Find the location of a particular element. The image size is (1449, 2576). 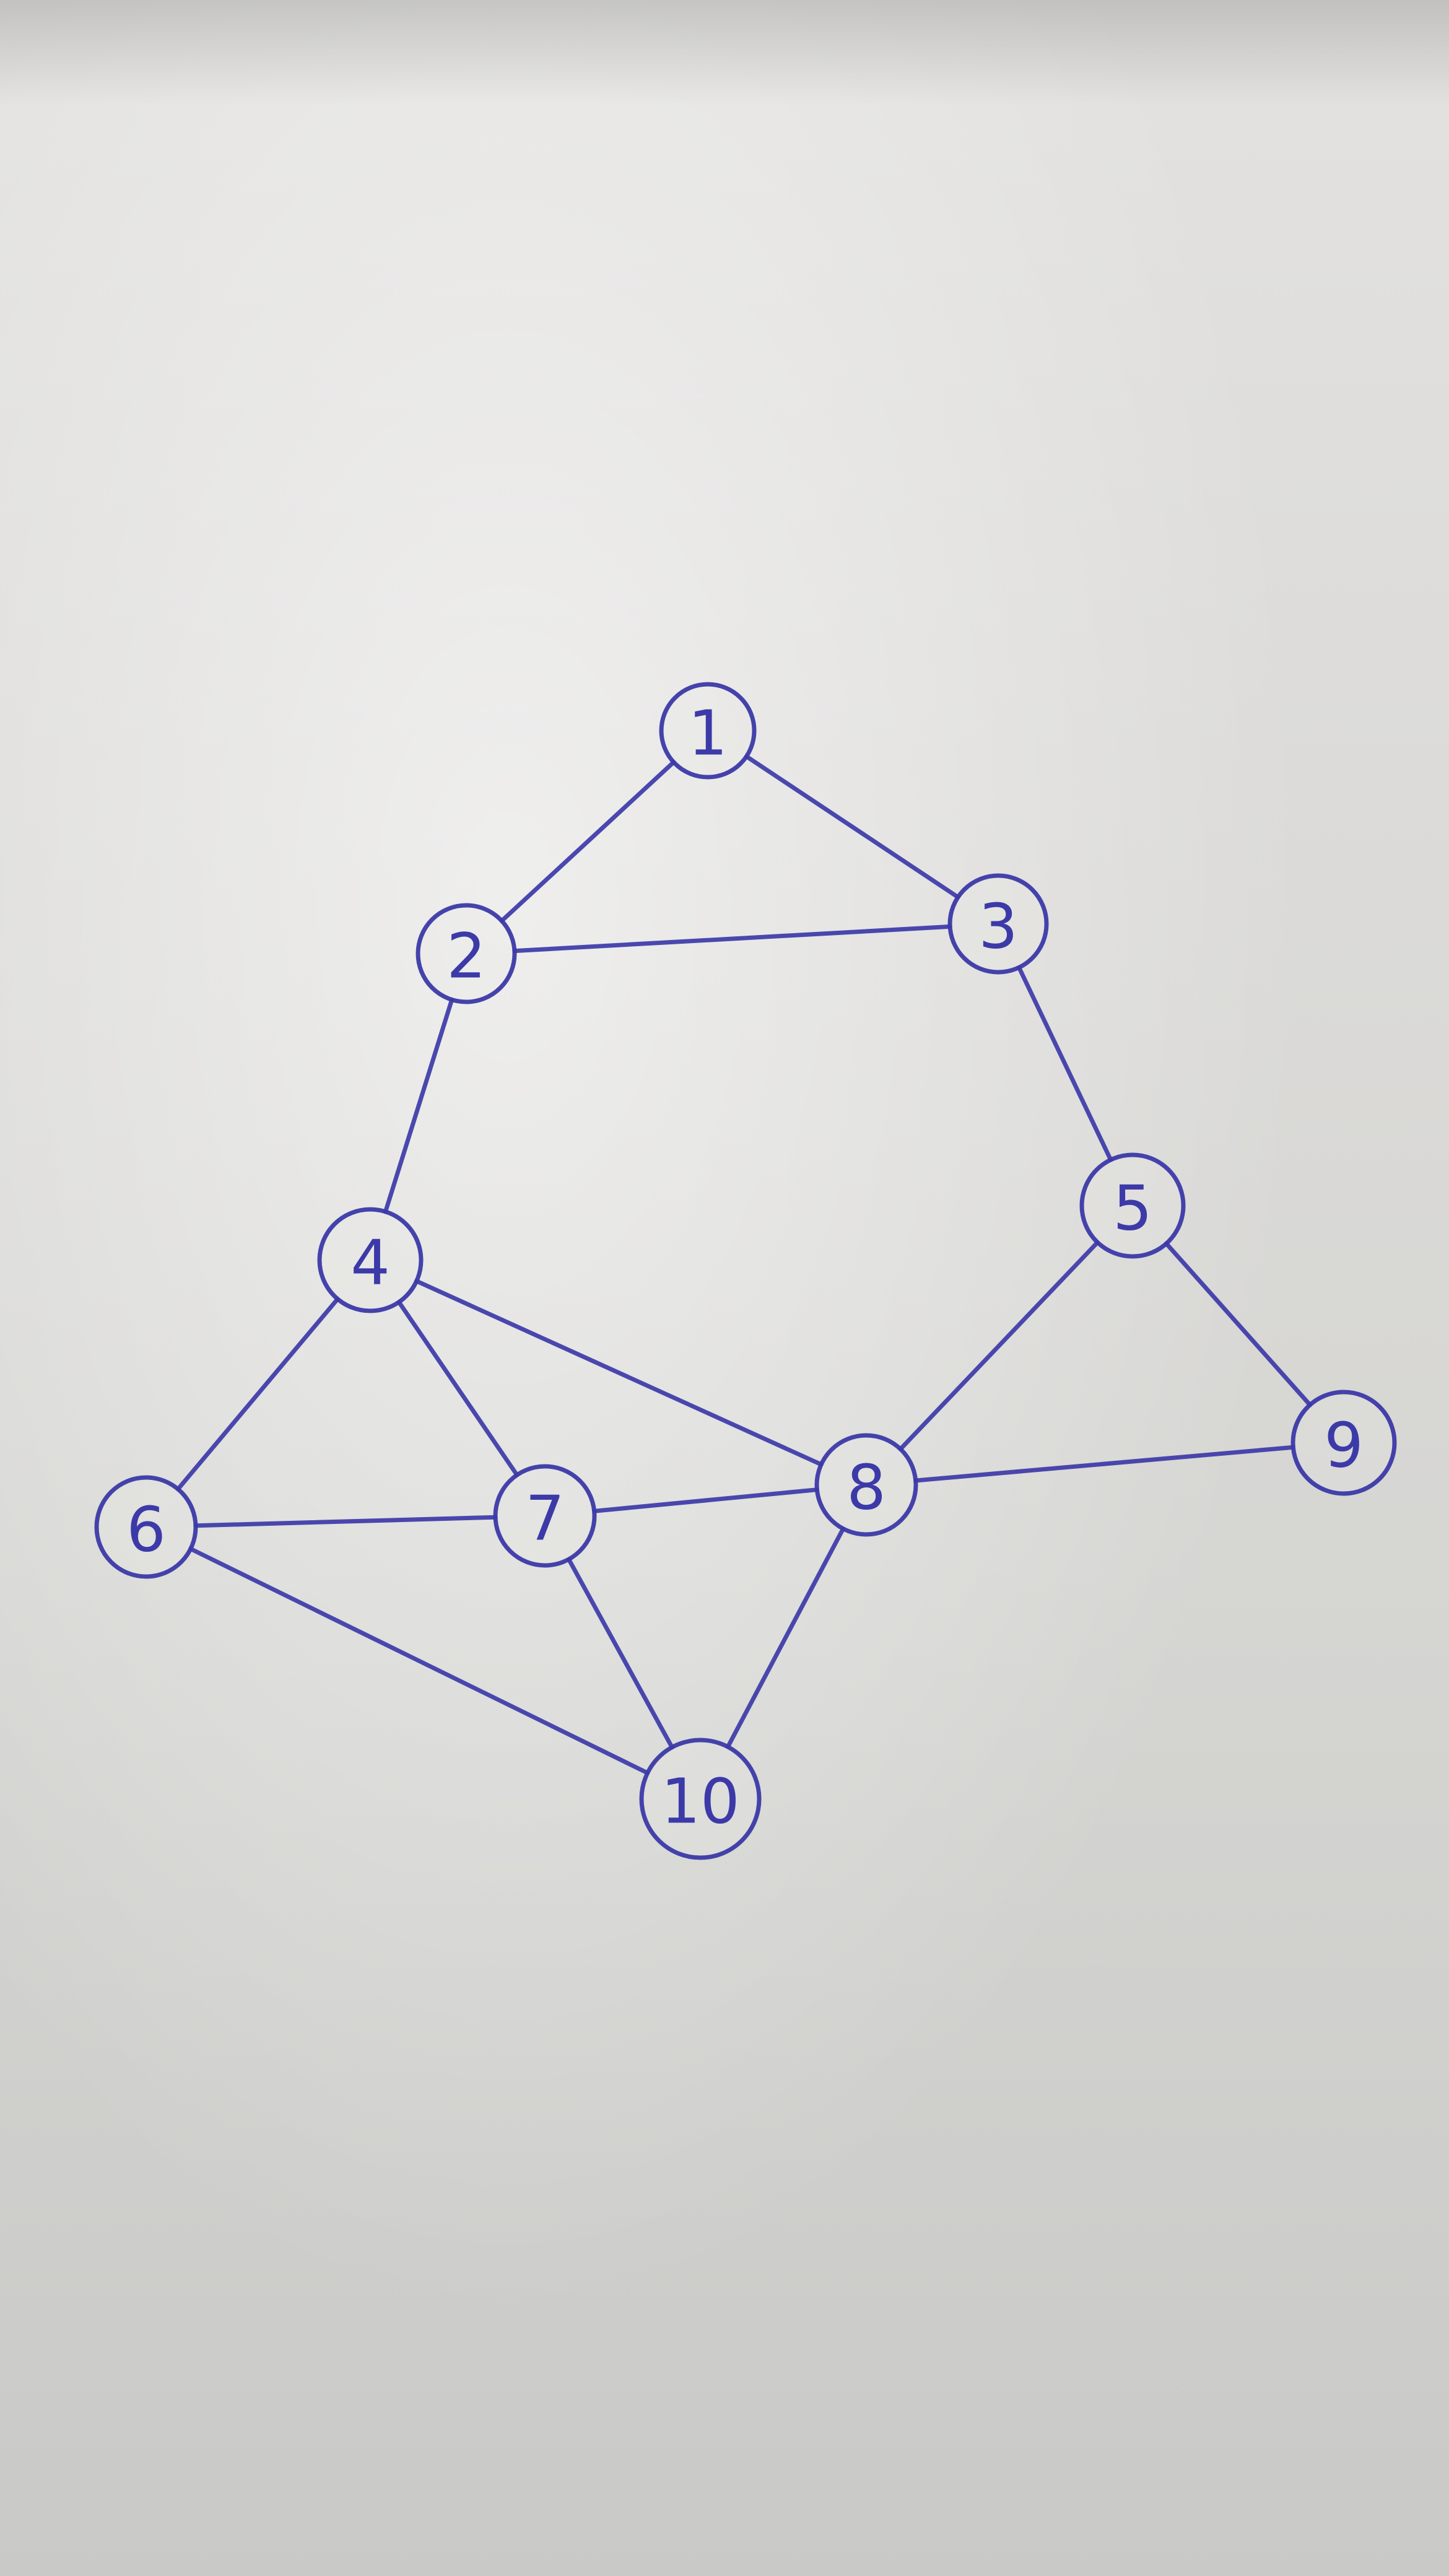

node-label: 7 is located at coordinates (545, 1518).